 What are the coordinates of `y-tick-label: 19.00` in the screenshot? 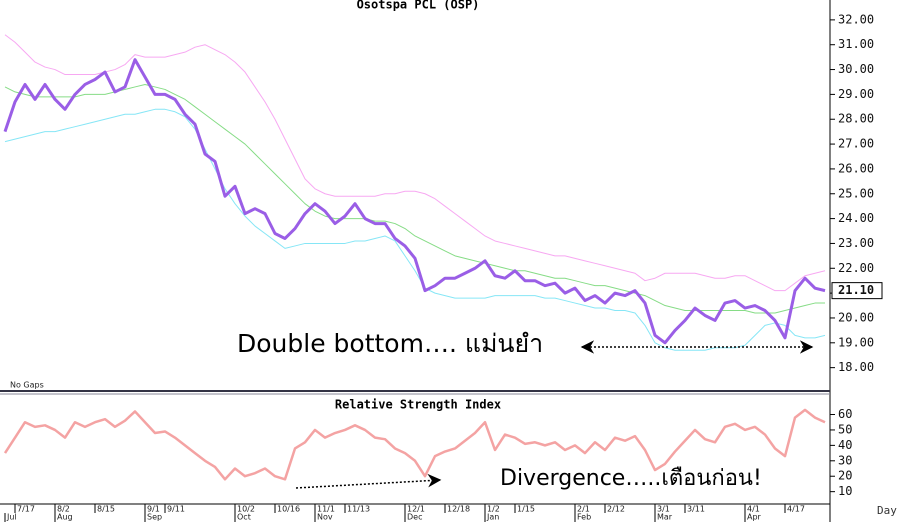 It's located at (856, 342).